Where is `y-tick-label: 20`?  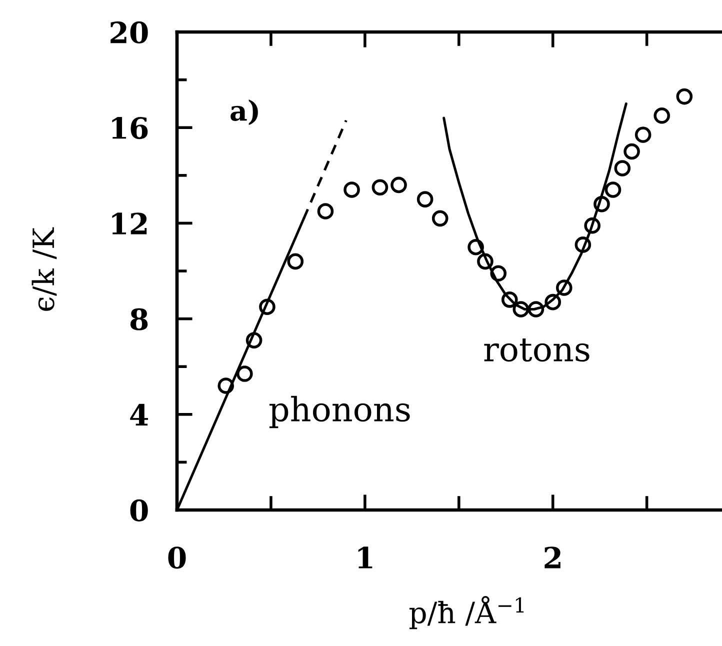 y-tick-label: 20 is located at coordinates (129, 32).